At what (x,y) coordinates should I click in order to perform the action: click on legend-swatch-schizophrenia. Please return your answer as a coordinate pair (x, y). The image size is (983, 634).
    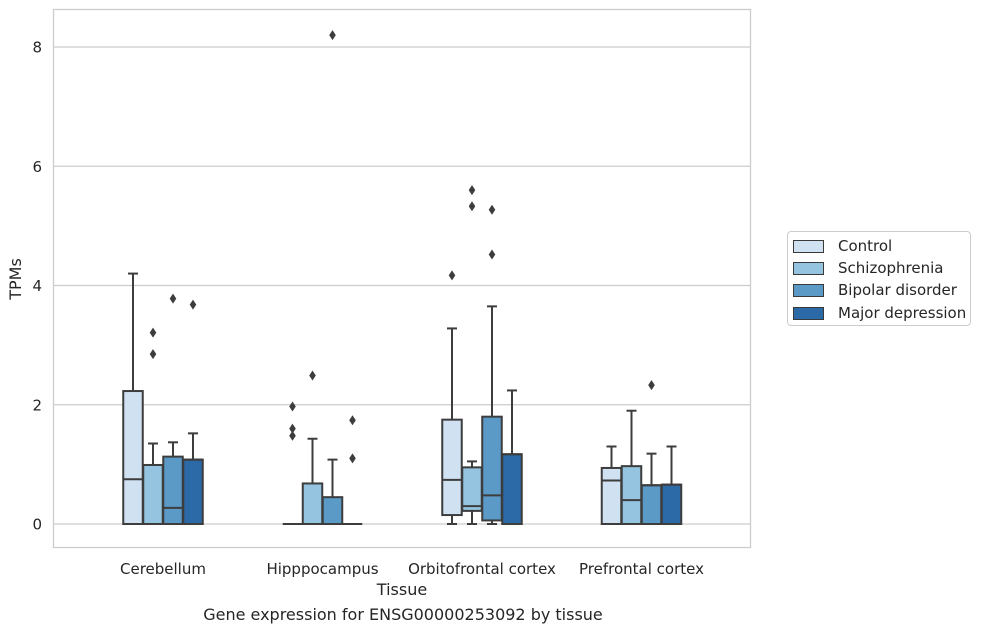
    Looking at the image, I should click on (808, 268).